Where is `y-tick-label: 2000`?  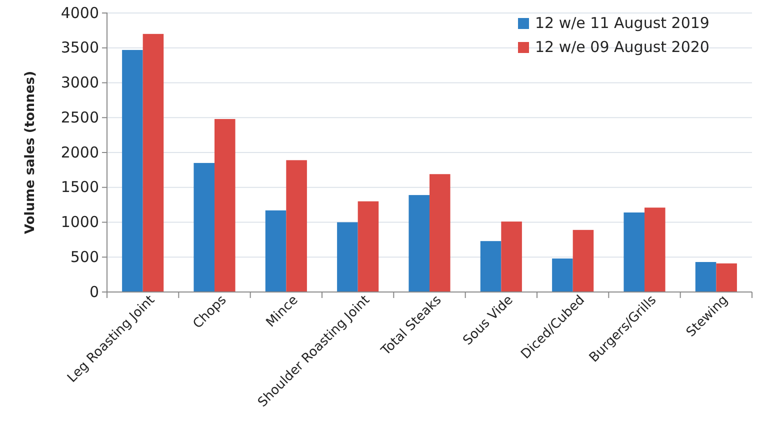 y-tick-label: 2000 is located at coordinates (79, 152).